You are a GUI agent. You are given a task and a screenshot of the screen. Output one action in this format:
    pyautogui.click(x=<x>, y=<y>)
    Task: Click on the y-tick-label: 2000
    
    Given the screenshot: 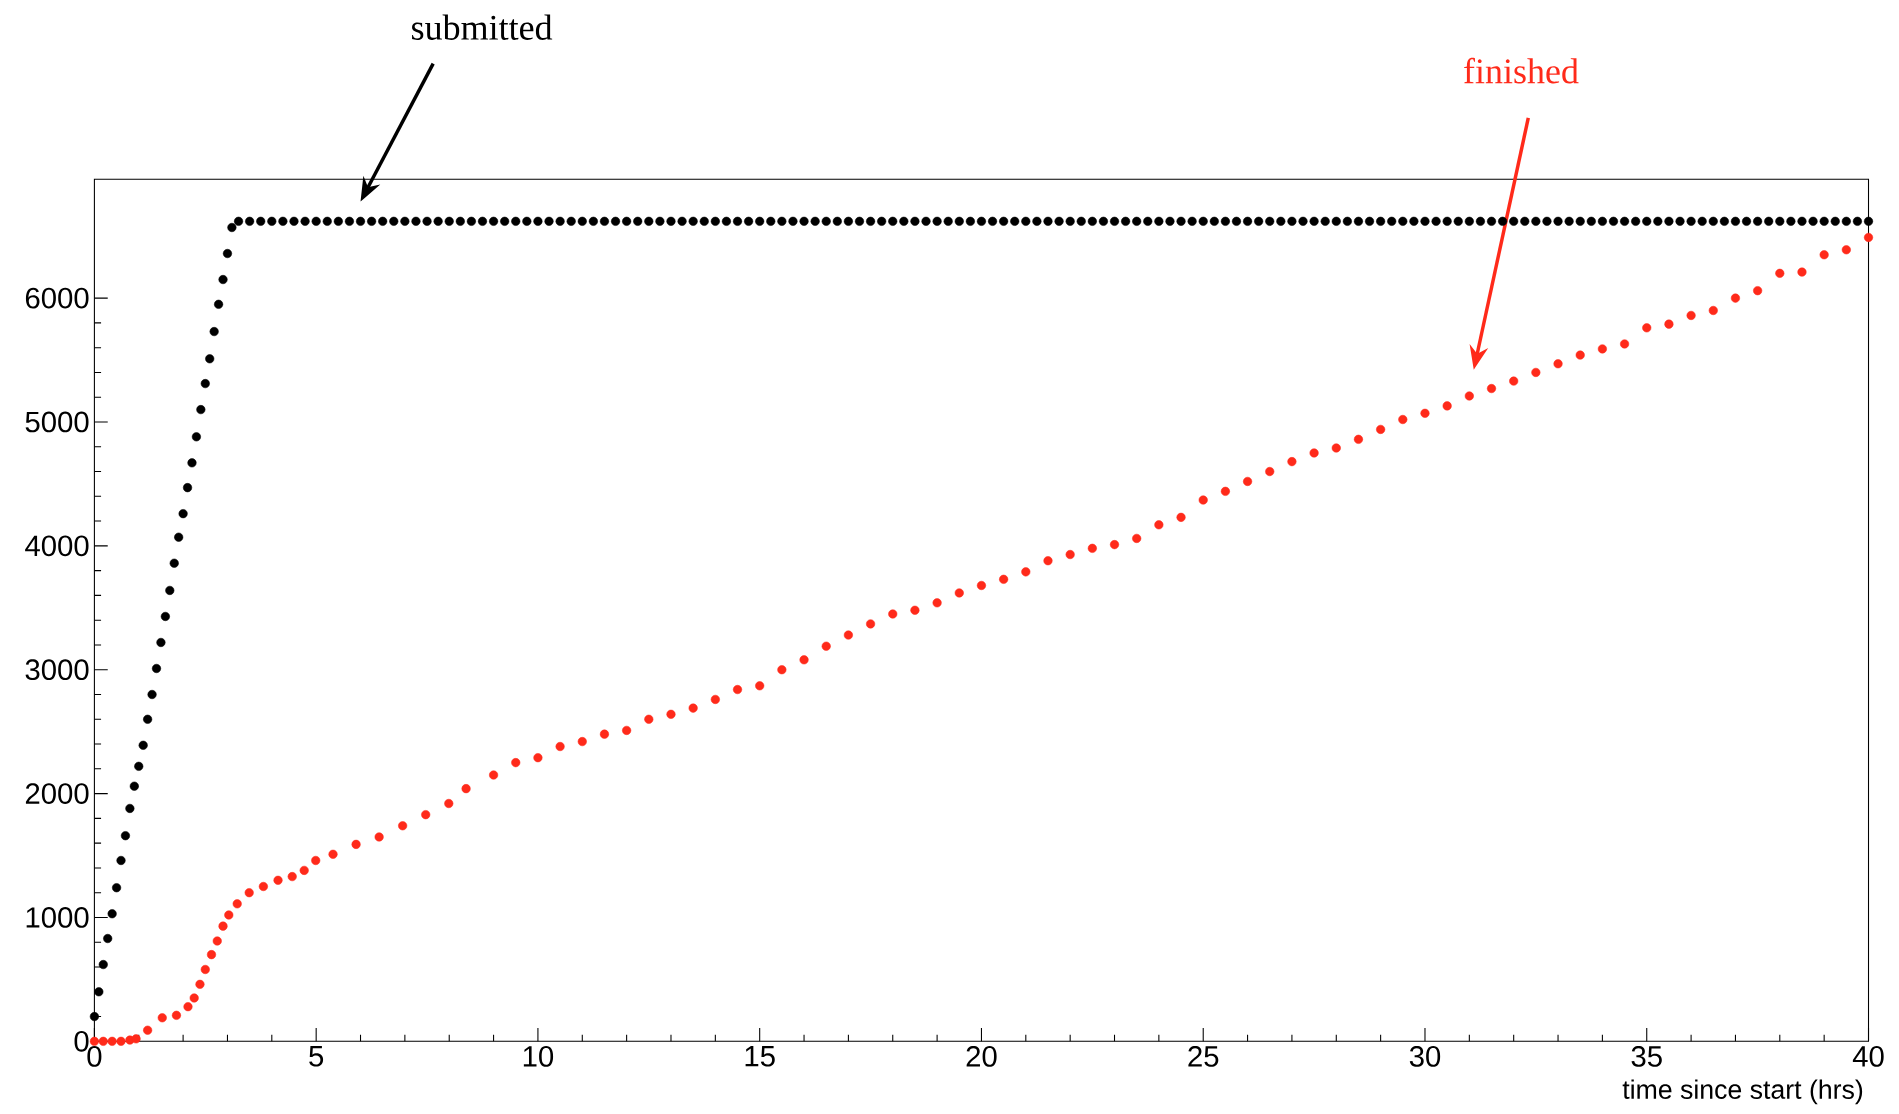 What is the action you would take?
    pyautogui.click(x=57, y=793)
    